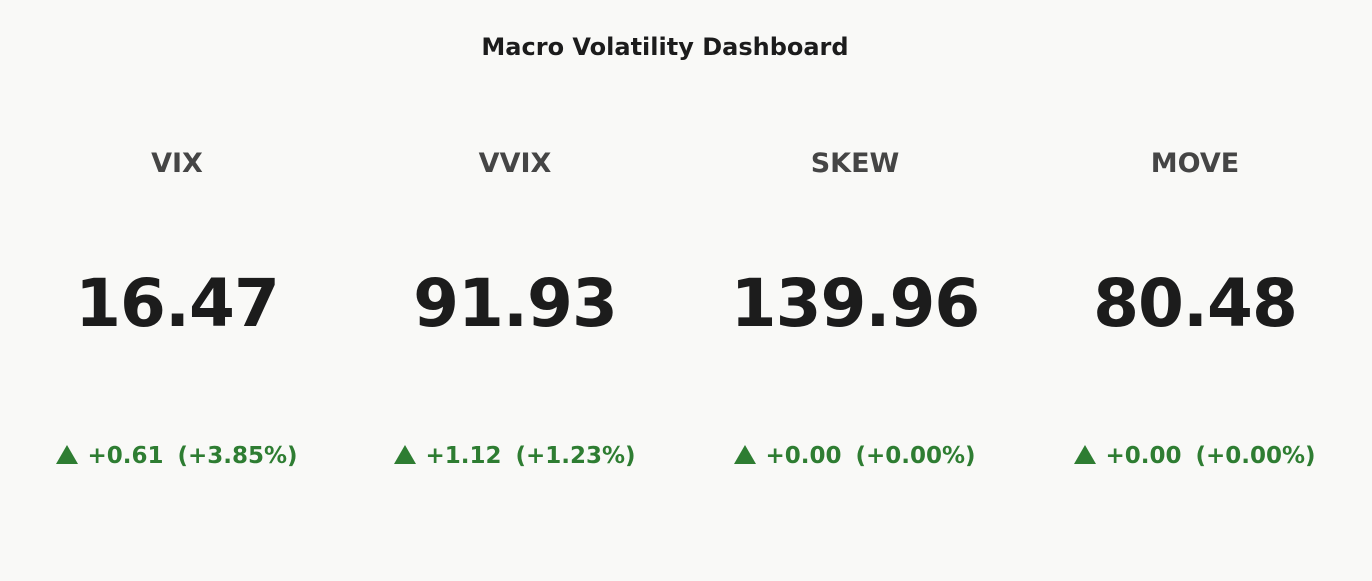  What do you see at coordinates (125, 456) in the screenshot?
I see `change-abs: +0.61` at bounding box center [125, 456].